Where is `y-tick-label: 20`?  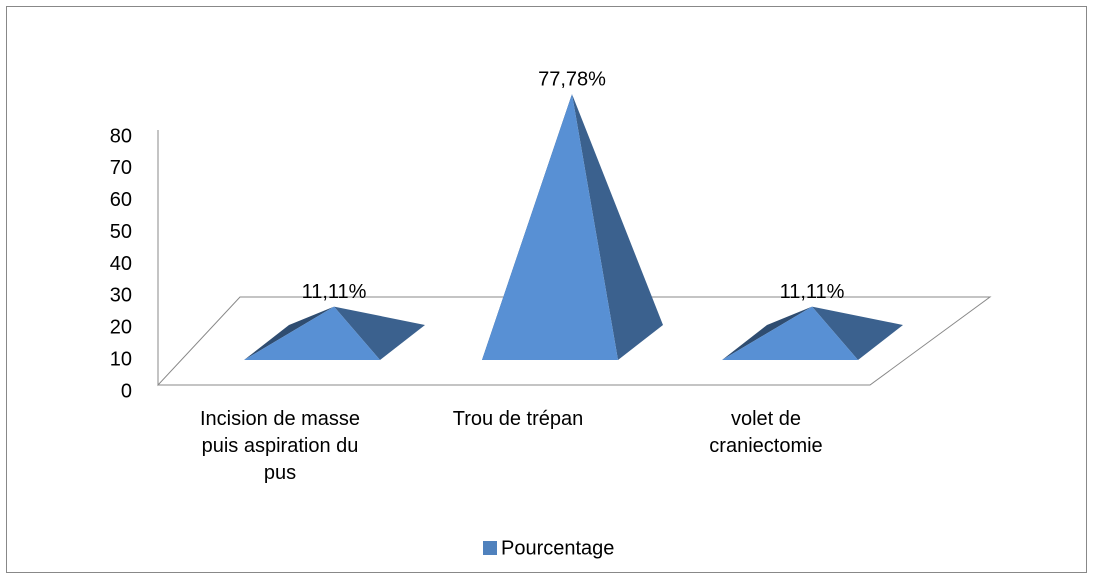 y-tick-label: 20 is located at coordinates (121, 328).